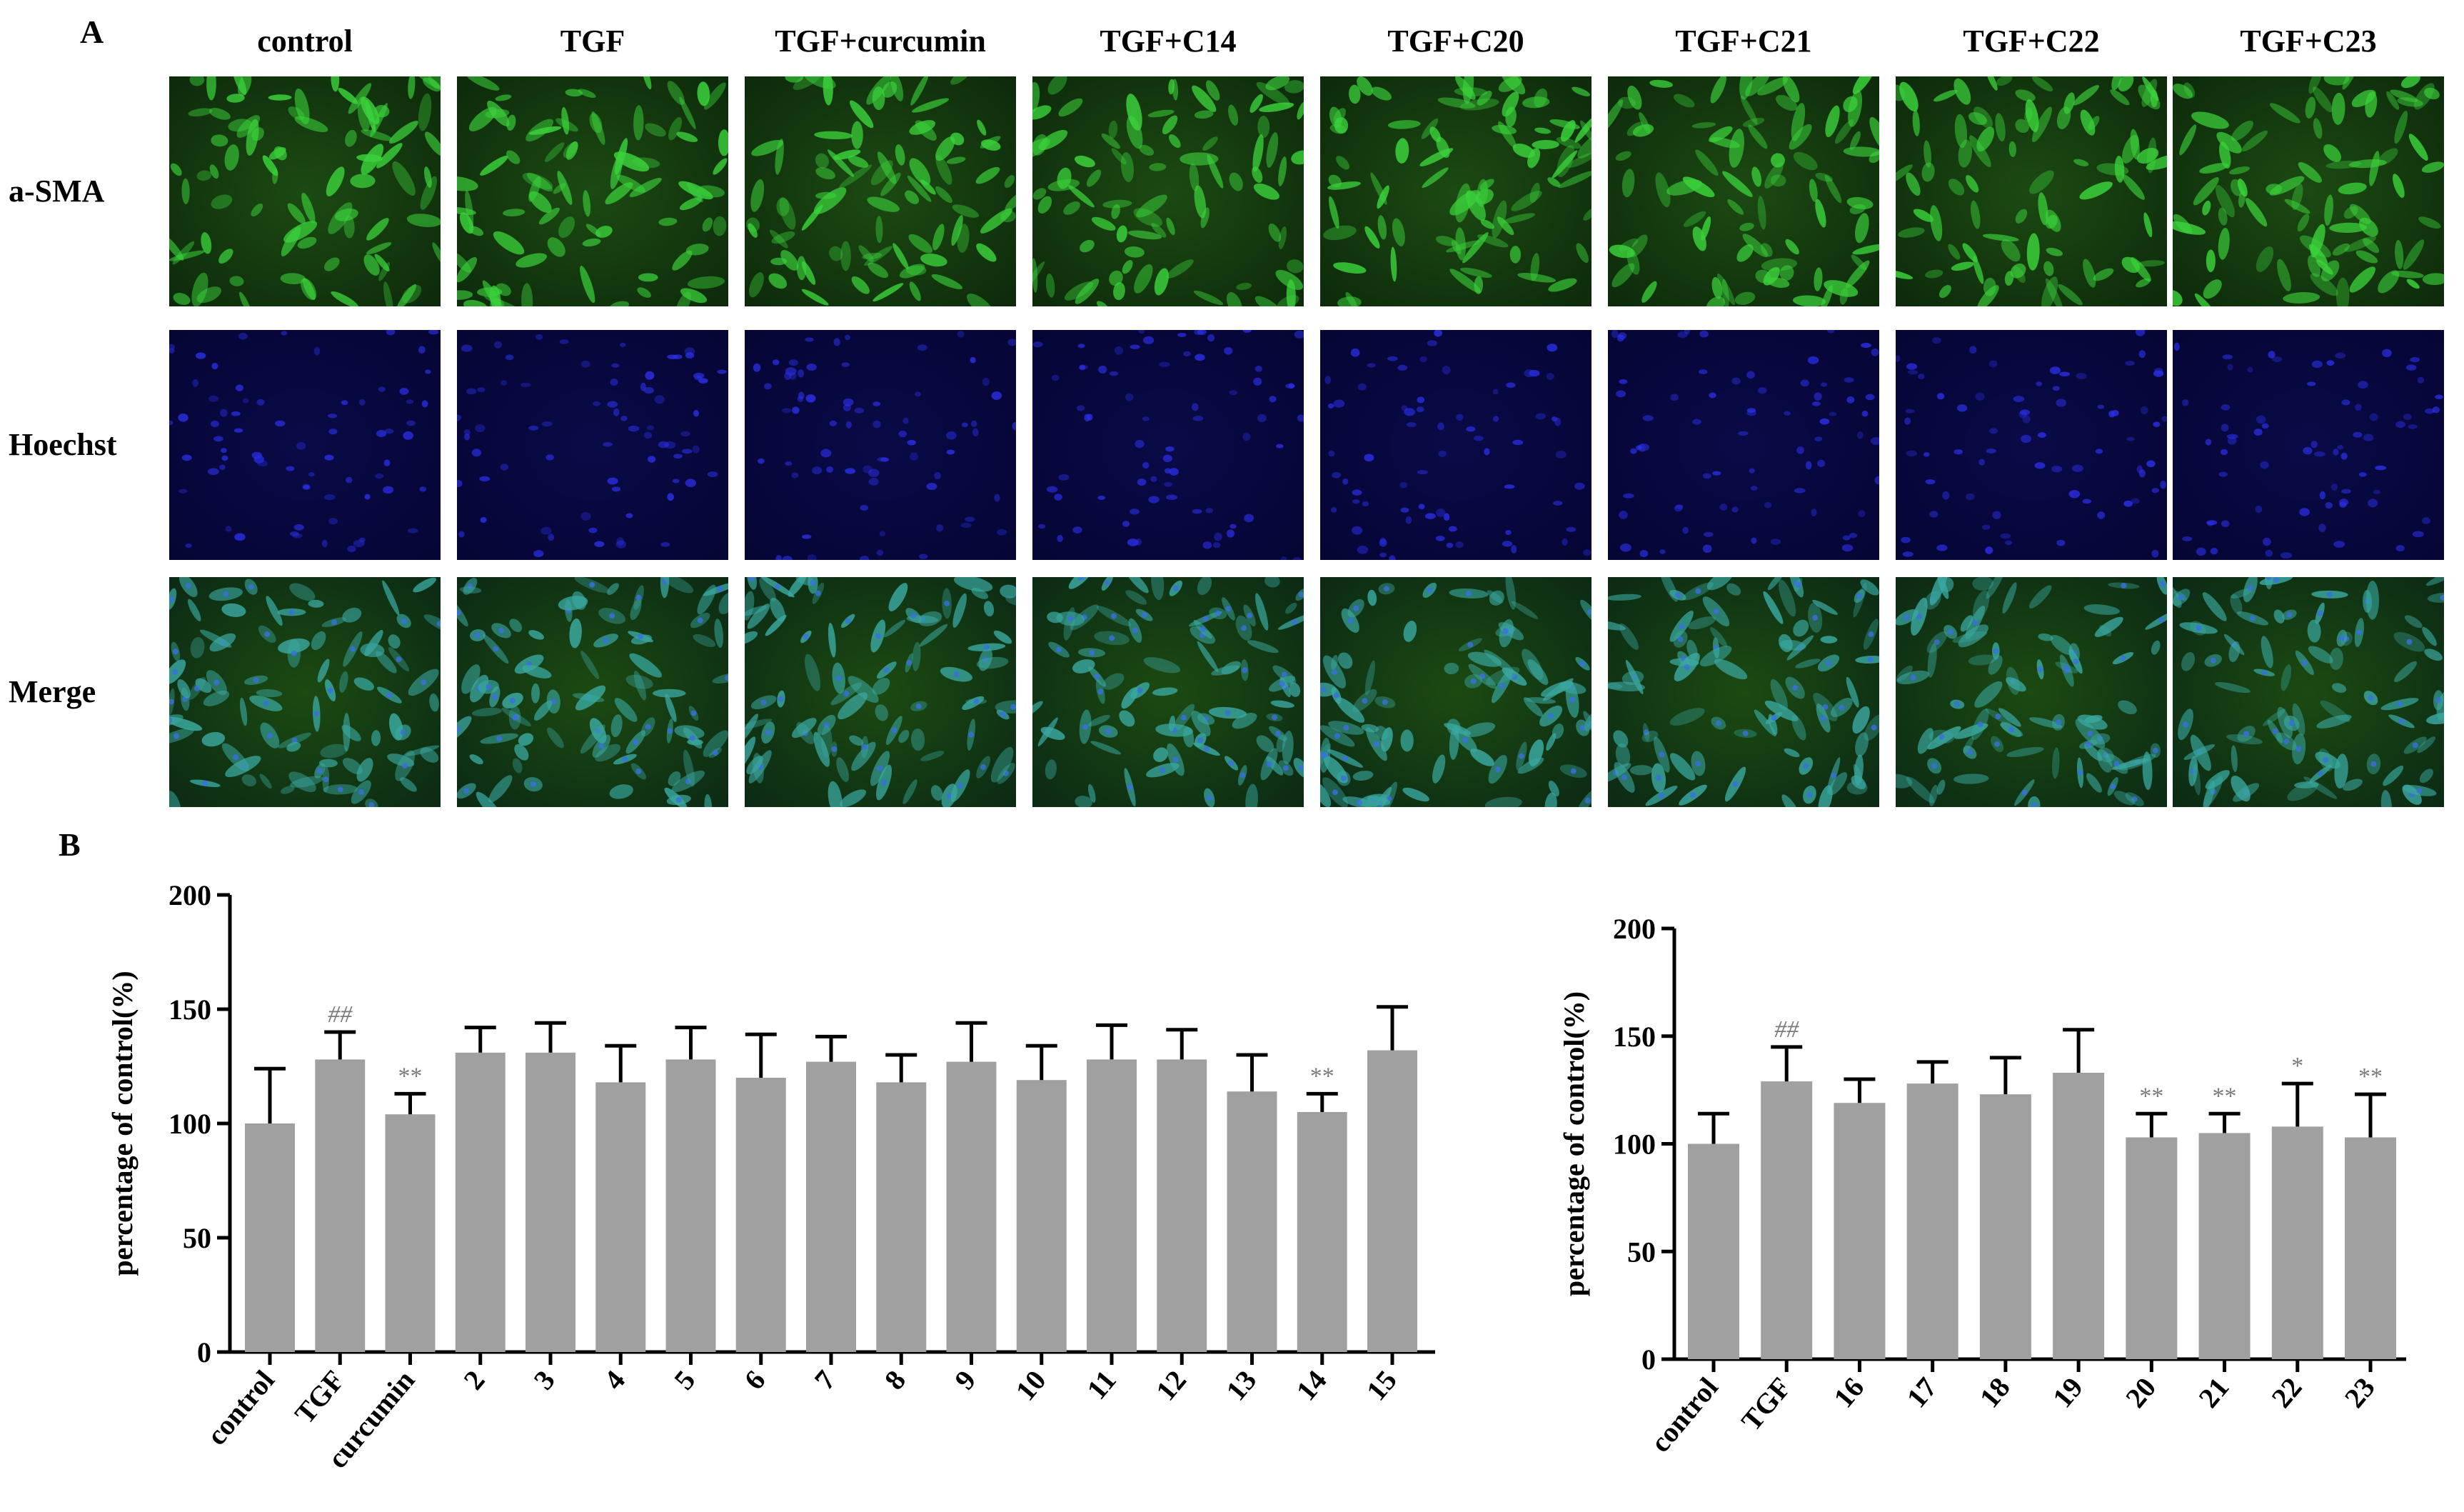 This screenshot has width=2464, height=1512. I want to click on column-header: TGF+C20, so click(1455, 41).